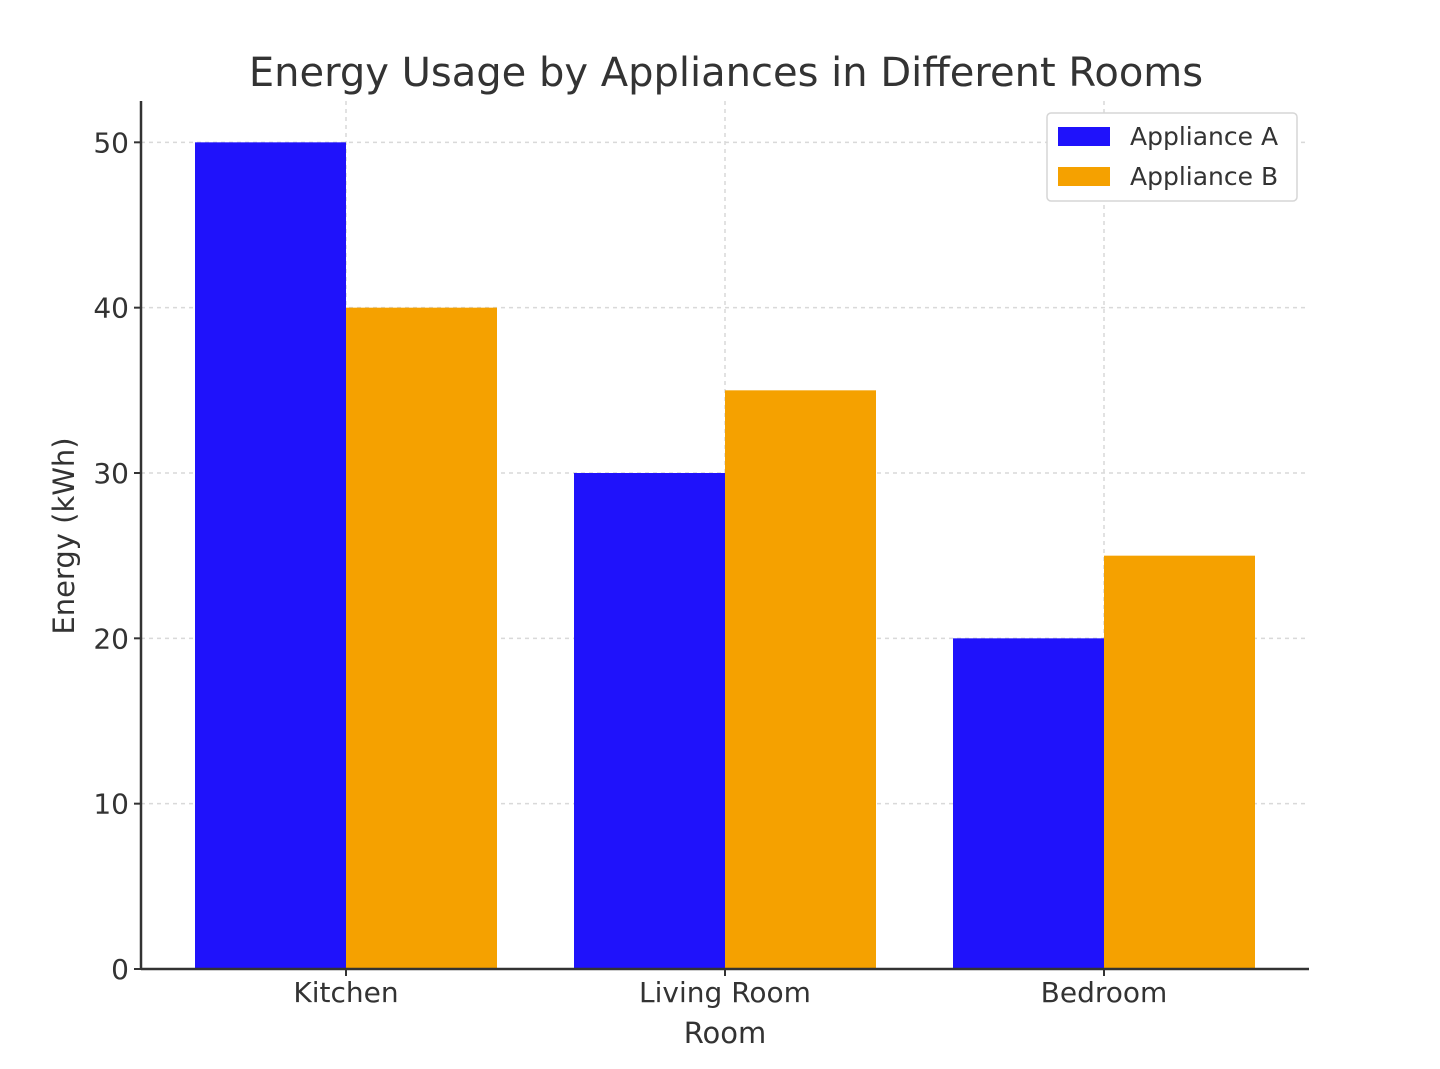 This screenshot has height=1069, width=1440. I want to click on y-tick-label: 0, so click(120, 969).